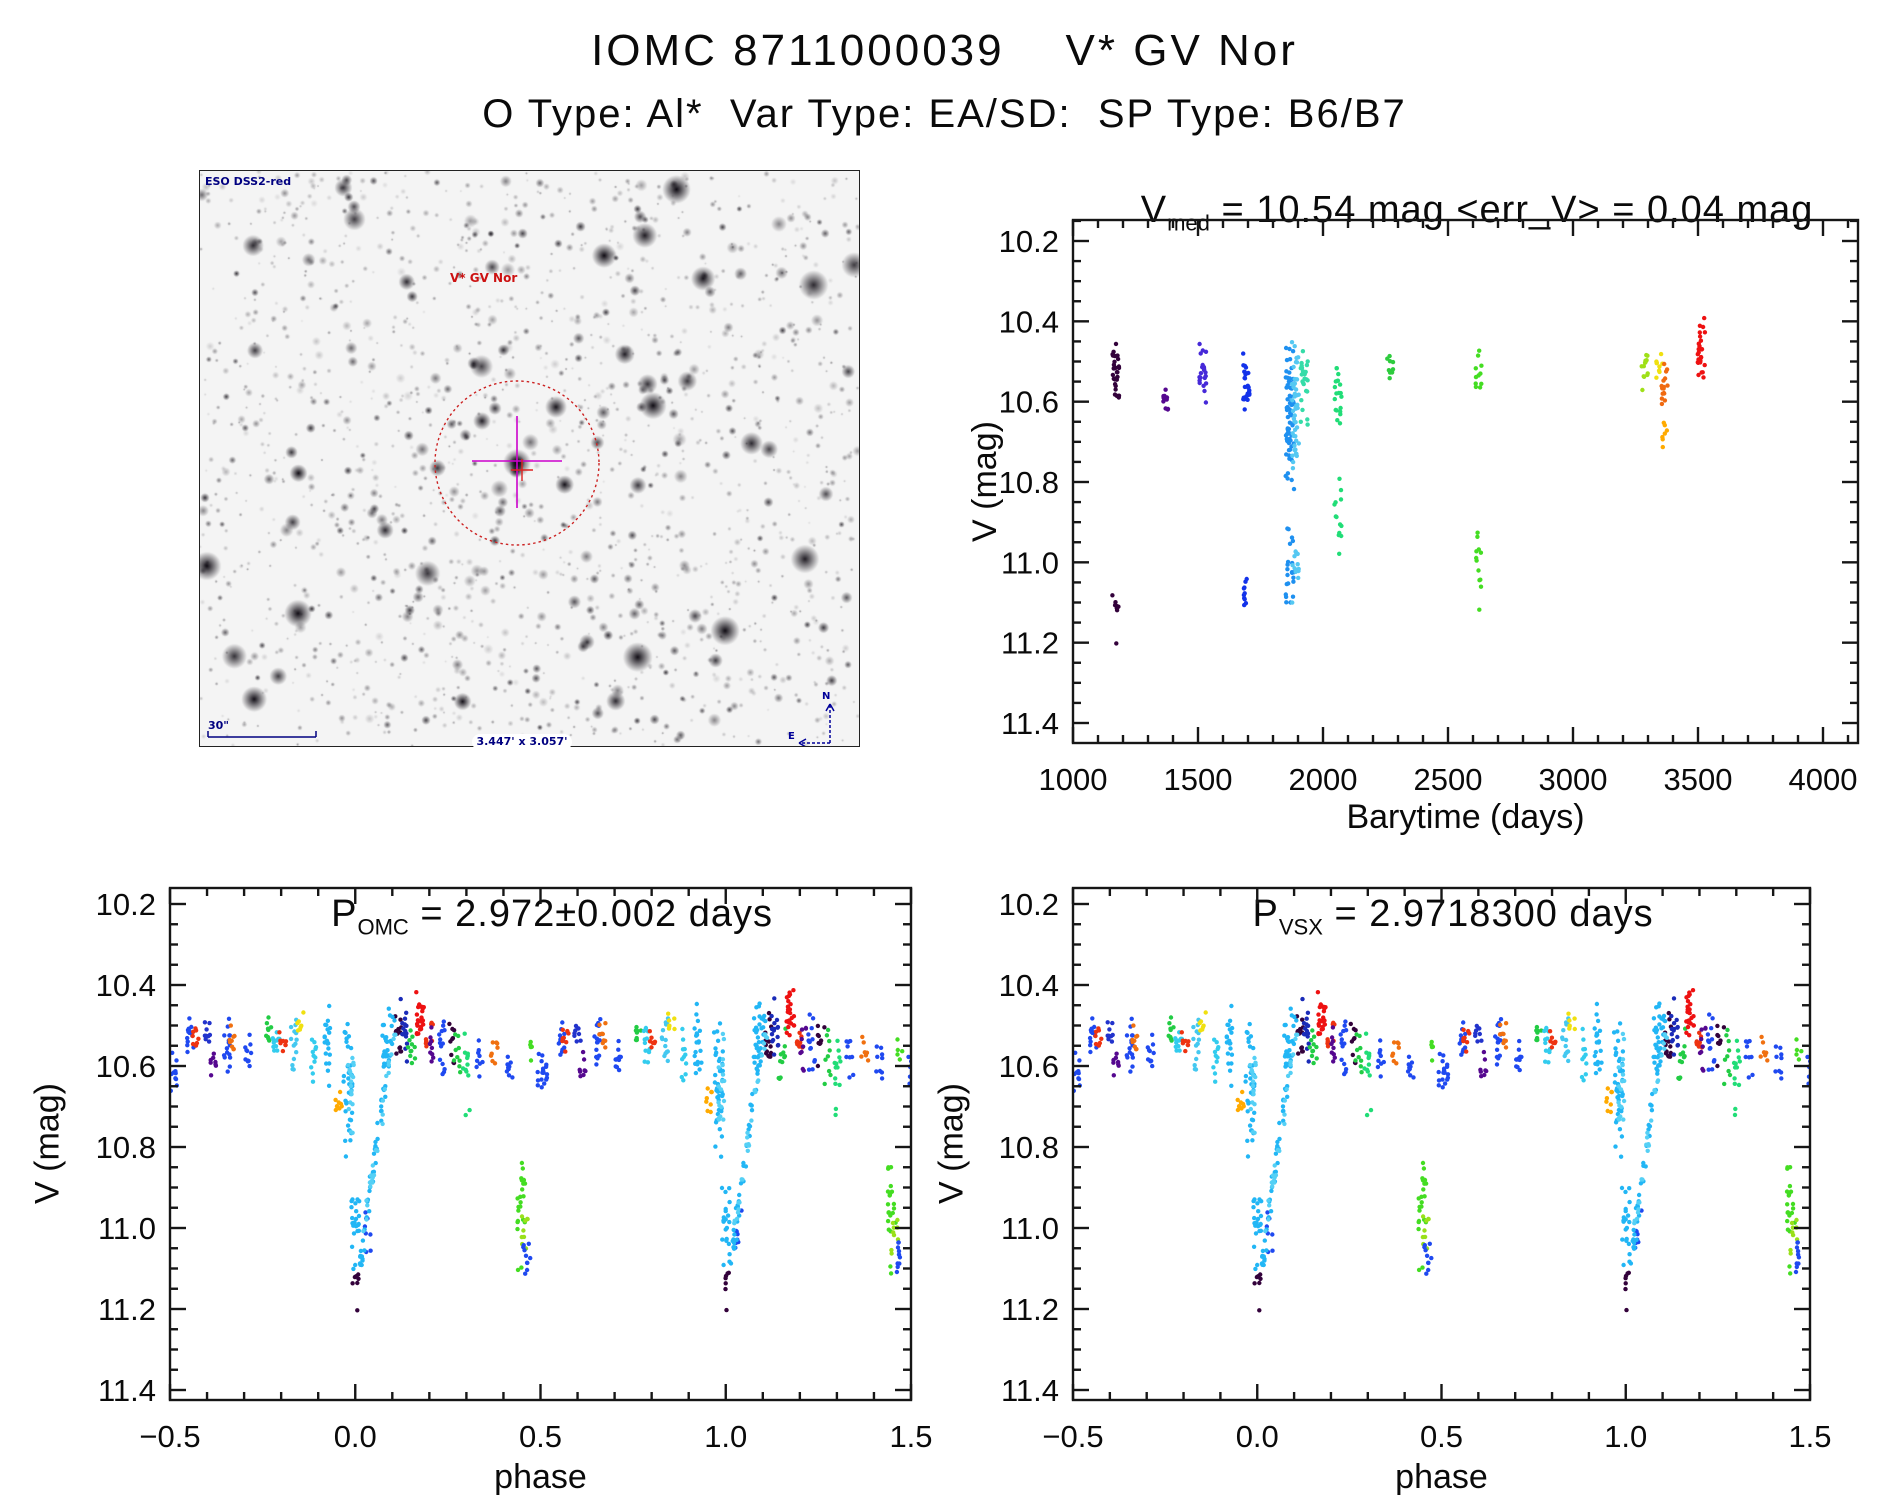  What do you see at coordinates (1448, 779) in the screenshot?
I see `svg-text: 2500` at bounding box center [1448, 779].